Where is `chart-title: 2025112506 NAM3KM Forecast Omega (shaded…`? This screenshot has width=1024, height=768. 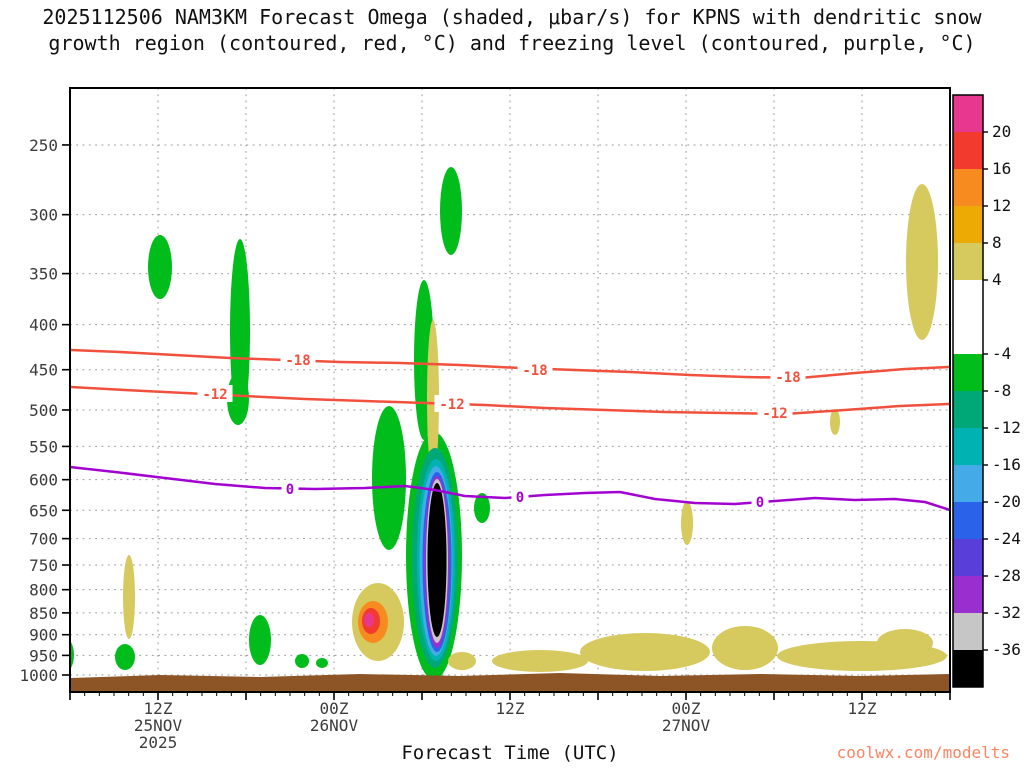 chart-title: 2025112506 NAM3KM Forecast Omega (shaded… is located at coordinates (512, 30).